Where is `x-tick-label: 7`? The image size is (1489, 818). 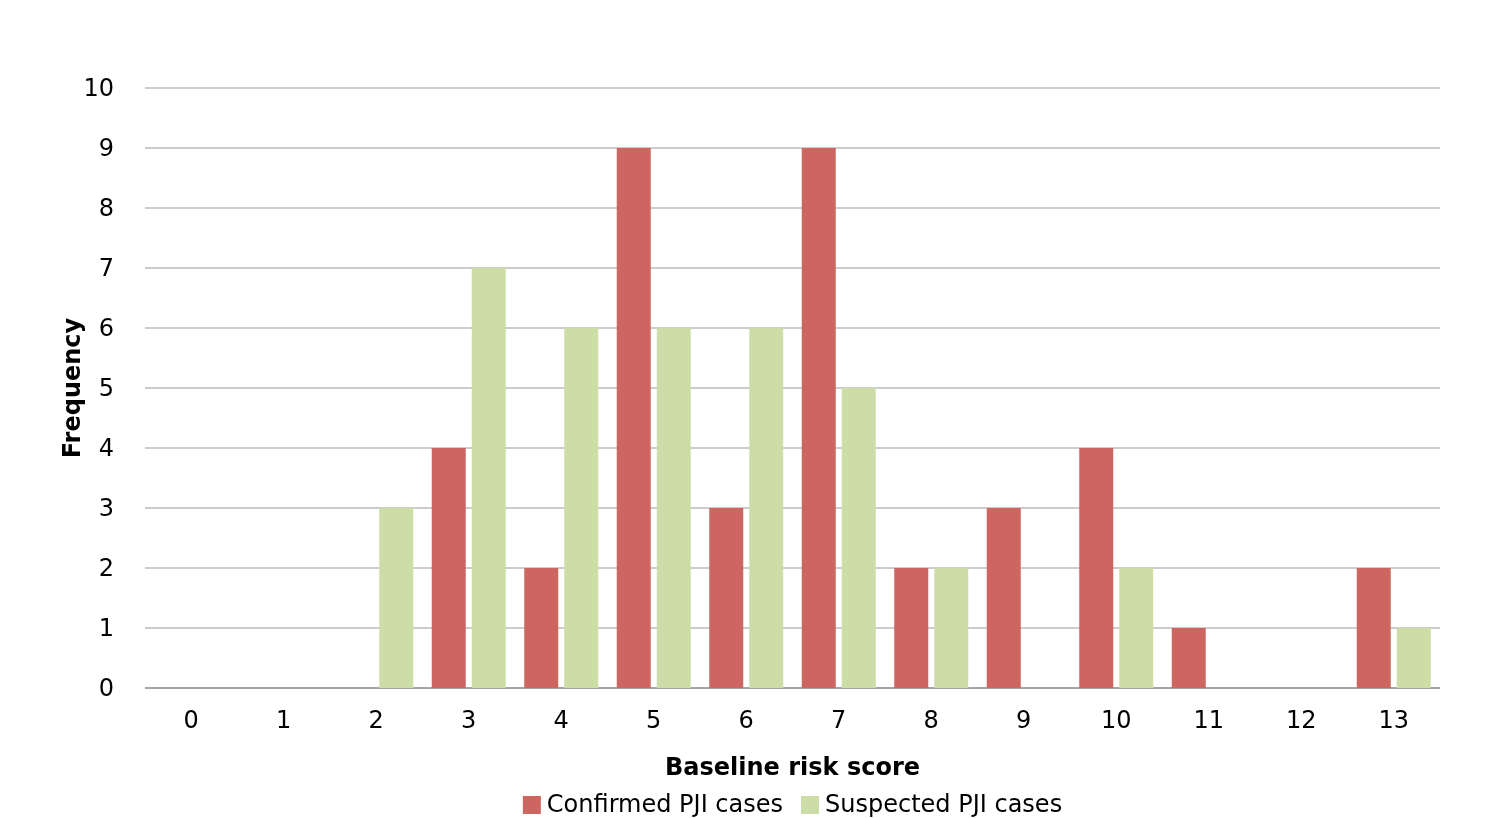
x-tick-label: 7 is located at coordinates (839, 720).